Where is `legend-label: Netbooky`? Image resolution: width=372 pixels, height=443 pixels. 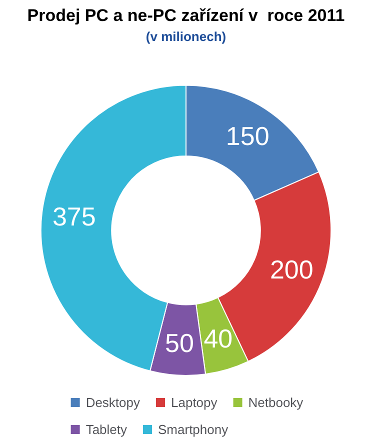 legend-label: Netbooky is located at coordinates (276, 402).